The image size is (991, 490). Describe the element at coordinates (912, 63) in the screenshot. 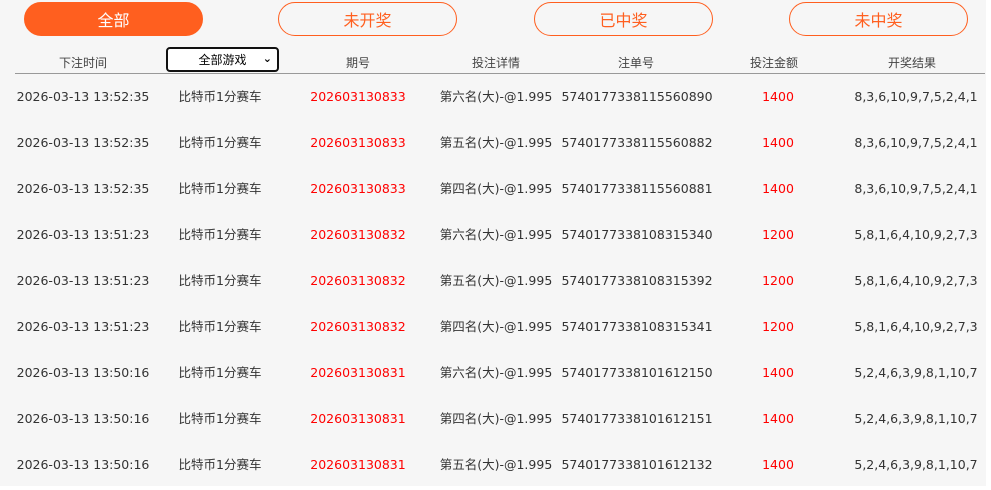

I see `header-result: 开奖结果` at that location.